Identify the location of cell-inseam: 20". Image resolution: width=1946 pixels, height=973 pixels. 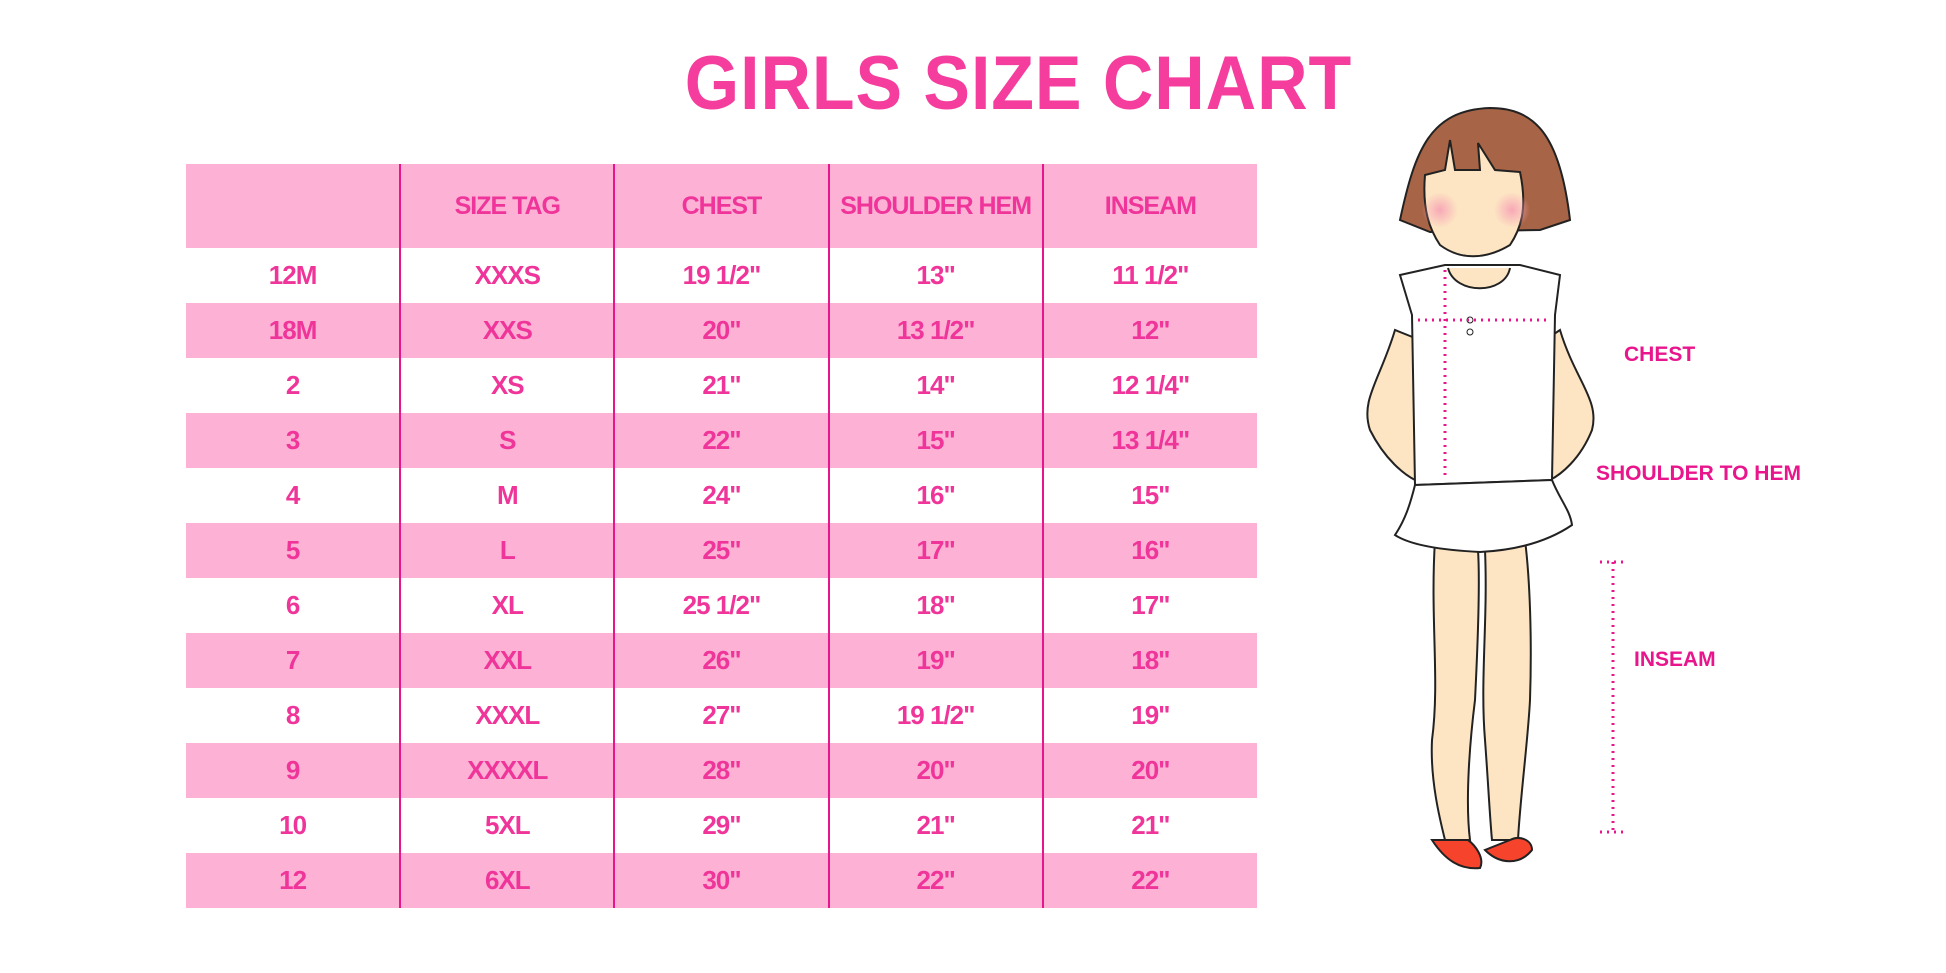
(1149, 770).